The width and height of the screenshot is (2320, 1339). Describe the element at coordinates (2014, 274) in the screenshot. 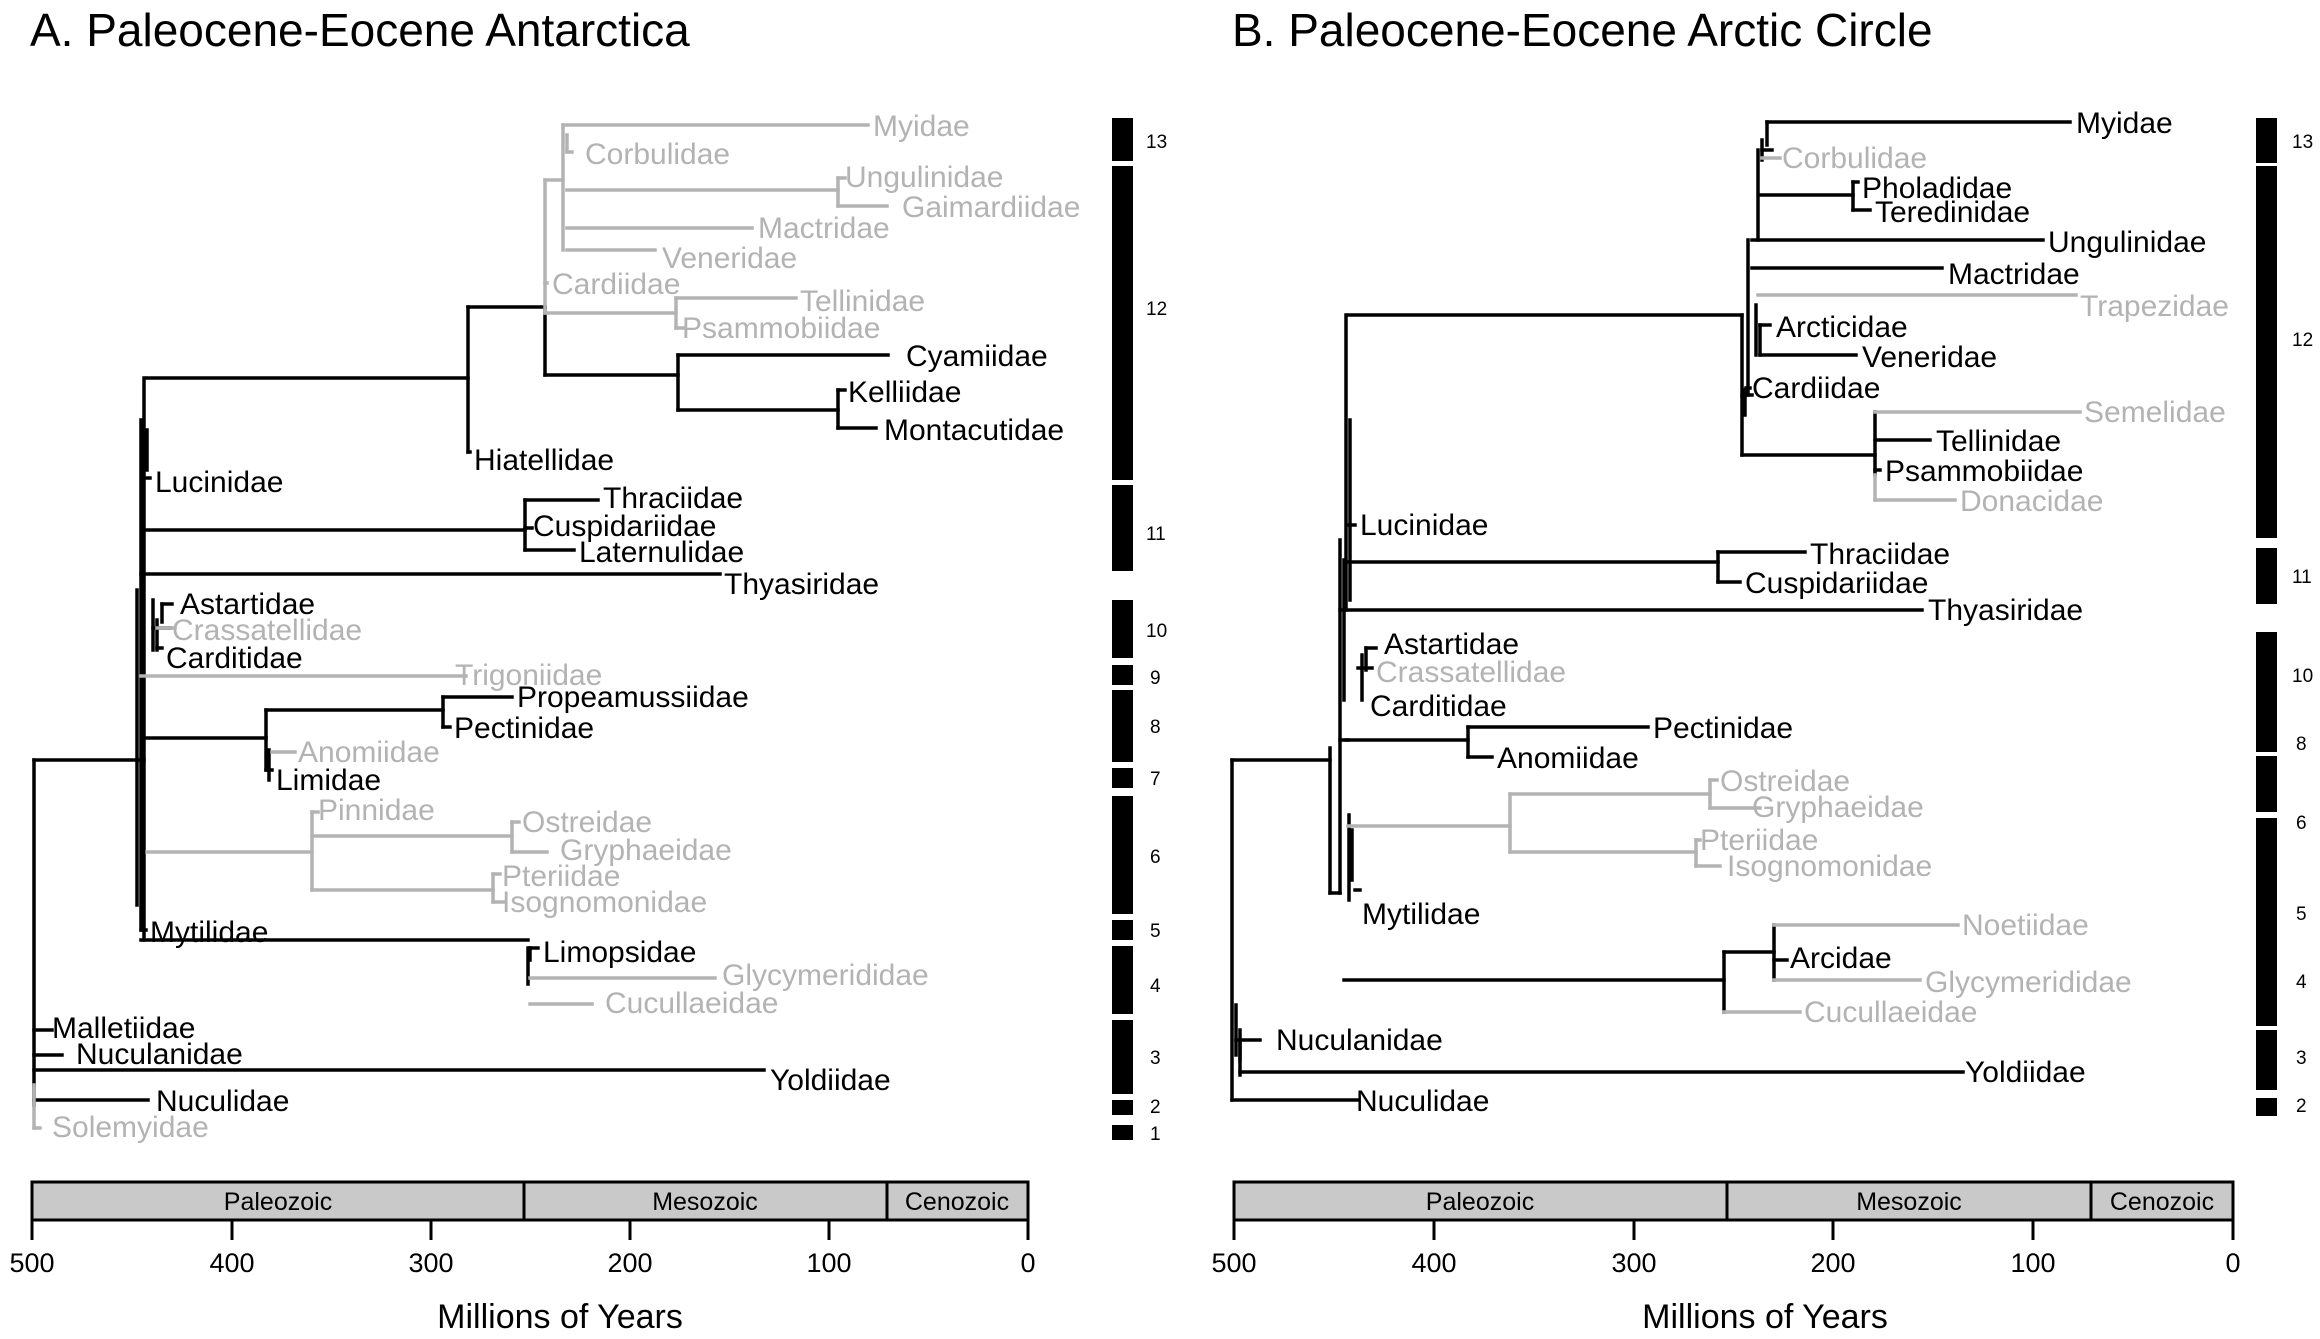

I see `taxon-label: Mactridae` at that location.